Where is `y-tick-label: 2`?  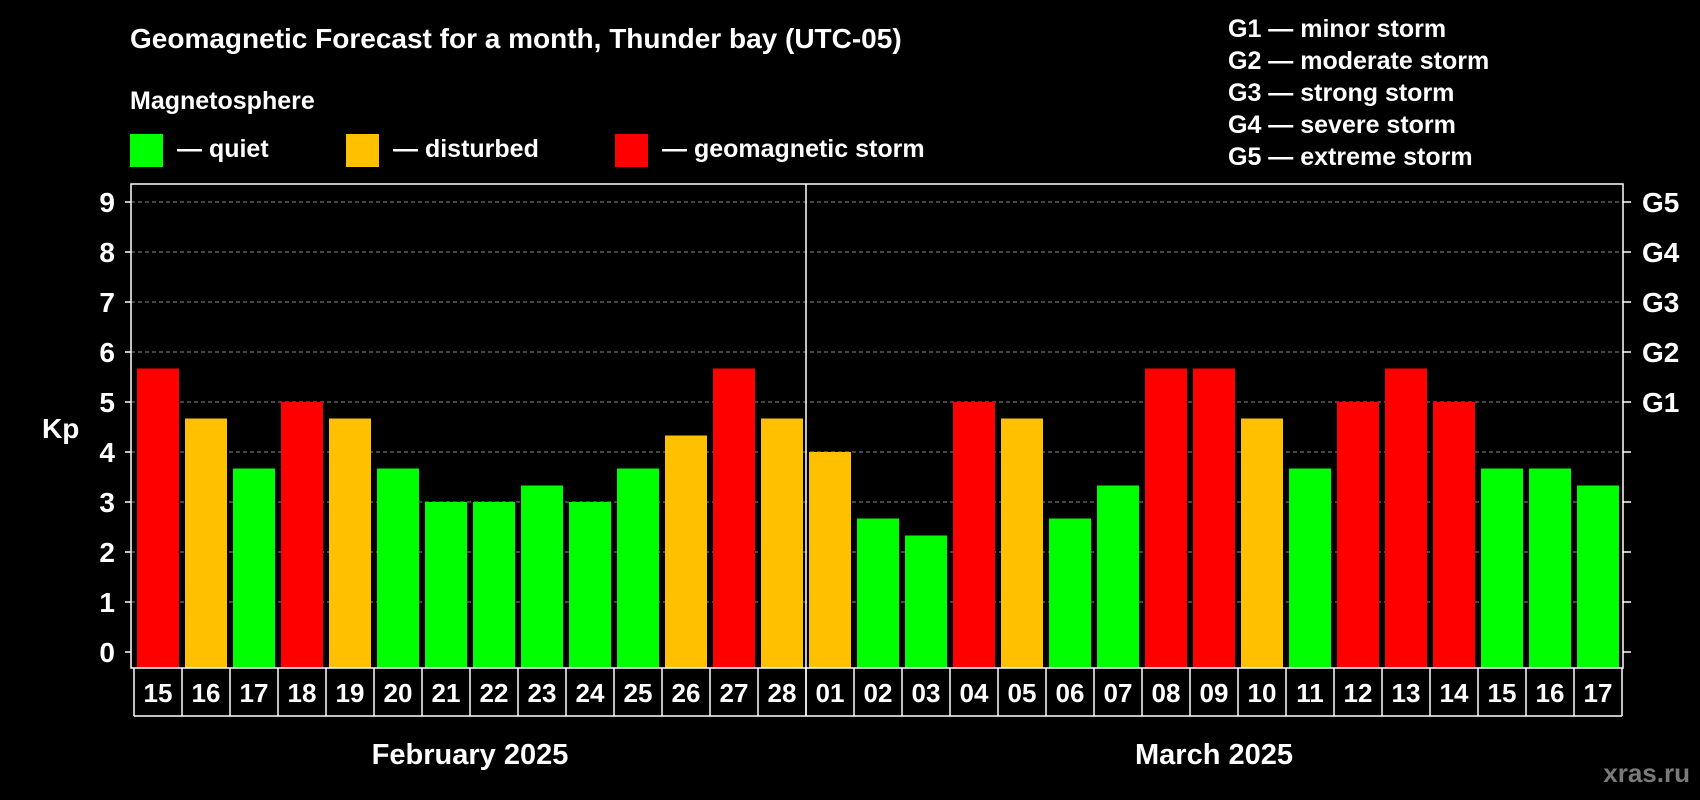
y-tick-label: 2 is located at coordinates (107, 552).